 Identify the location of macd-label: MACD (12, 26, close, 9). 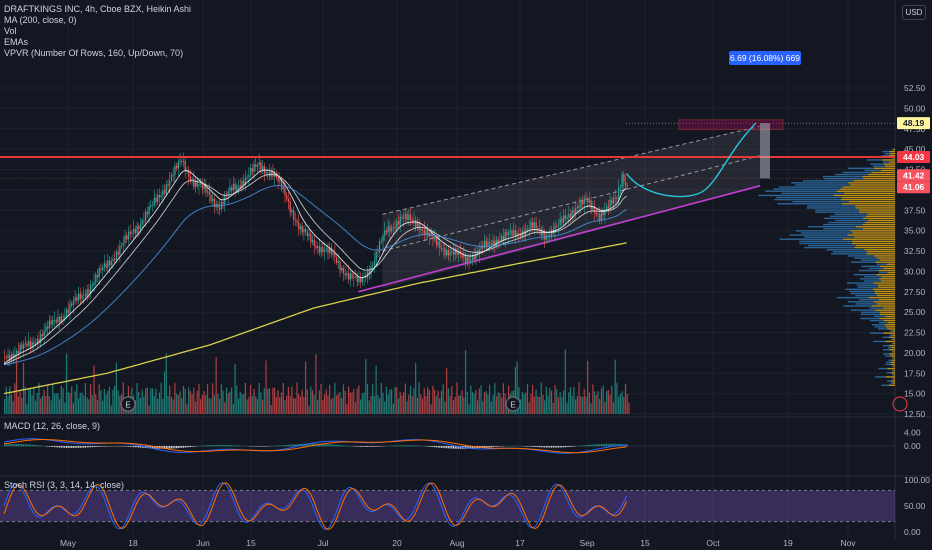
(52, 426).